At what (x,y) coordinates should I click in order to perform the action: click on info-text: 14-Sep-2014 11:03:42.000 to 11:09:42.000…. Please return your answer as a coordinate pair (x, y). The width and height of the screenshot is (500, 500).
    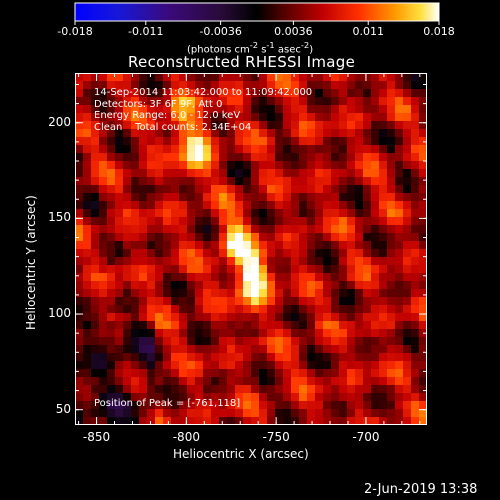
    Looking at the image, I should click on (203, 110).